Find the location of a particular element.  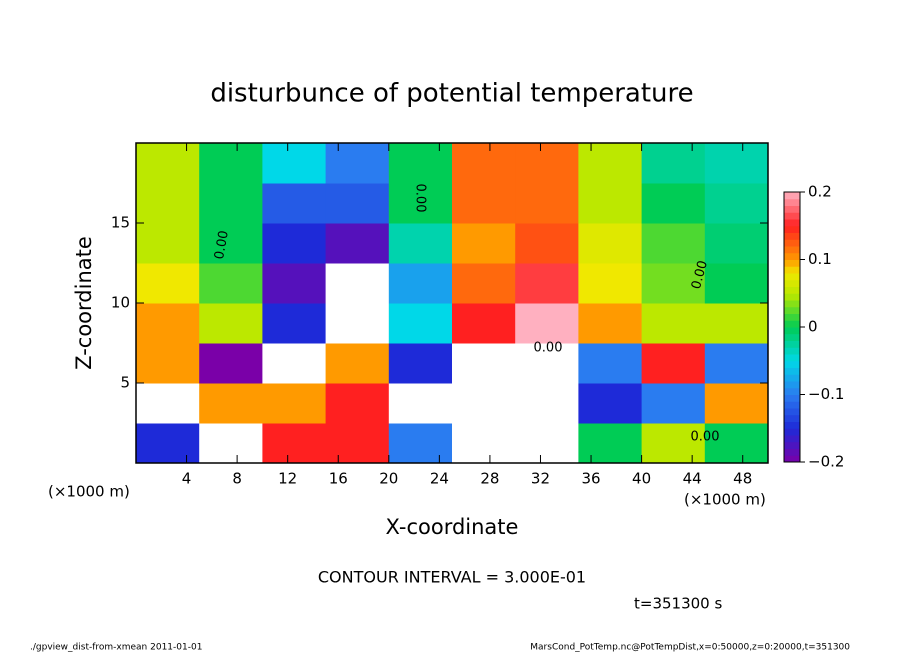

time-label: t=351300 s is located at coordinates (678, 604).